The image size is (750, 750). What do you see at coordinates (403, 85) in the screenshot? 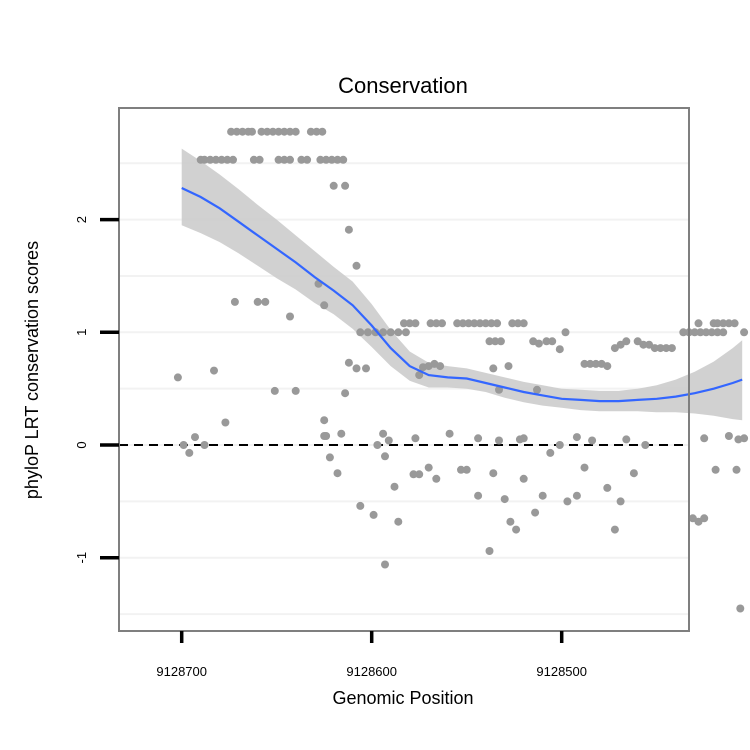
I see `chart-title: Conservation` at bounding box center [403, 85].